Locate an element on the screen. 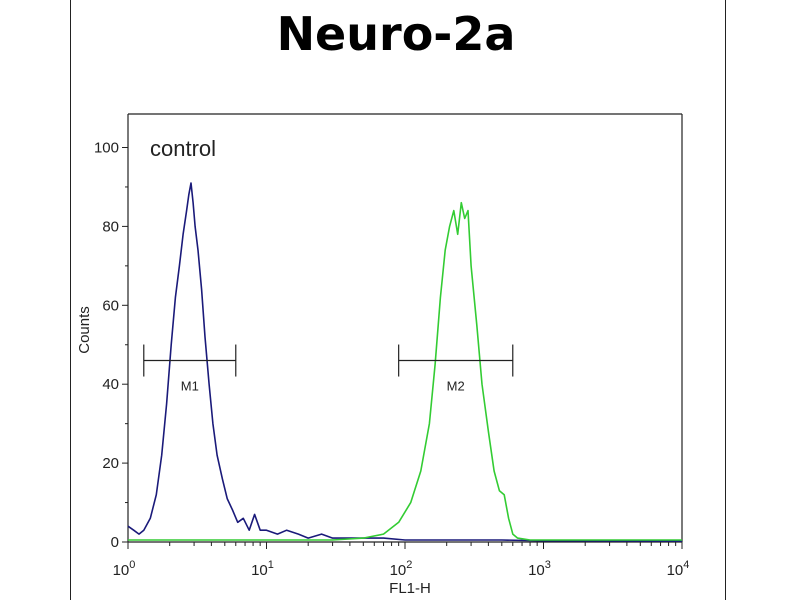 This screenshot has height=600, width=800. y-tick-label: 0 is located at coordinates (115, 542).